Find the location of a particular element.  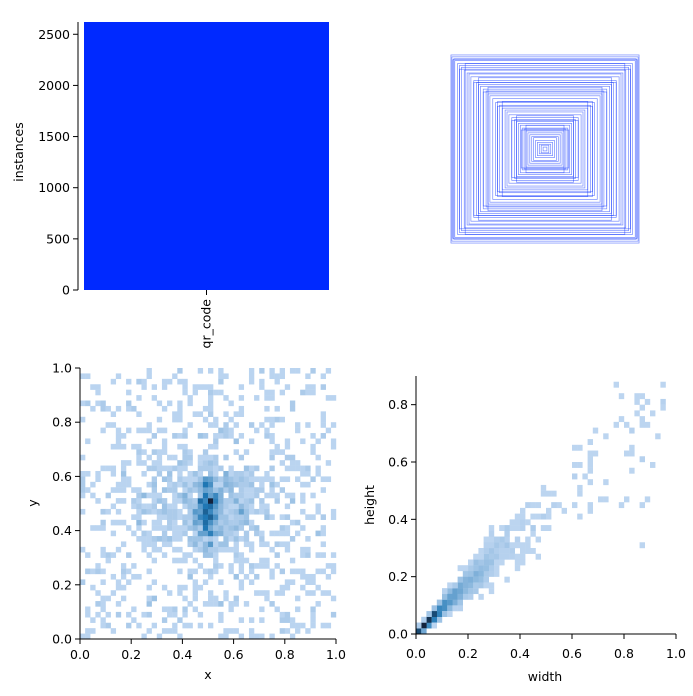

xy-y-tick-label: 0.0 is located at coordinates (62, 639).